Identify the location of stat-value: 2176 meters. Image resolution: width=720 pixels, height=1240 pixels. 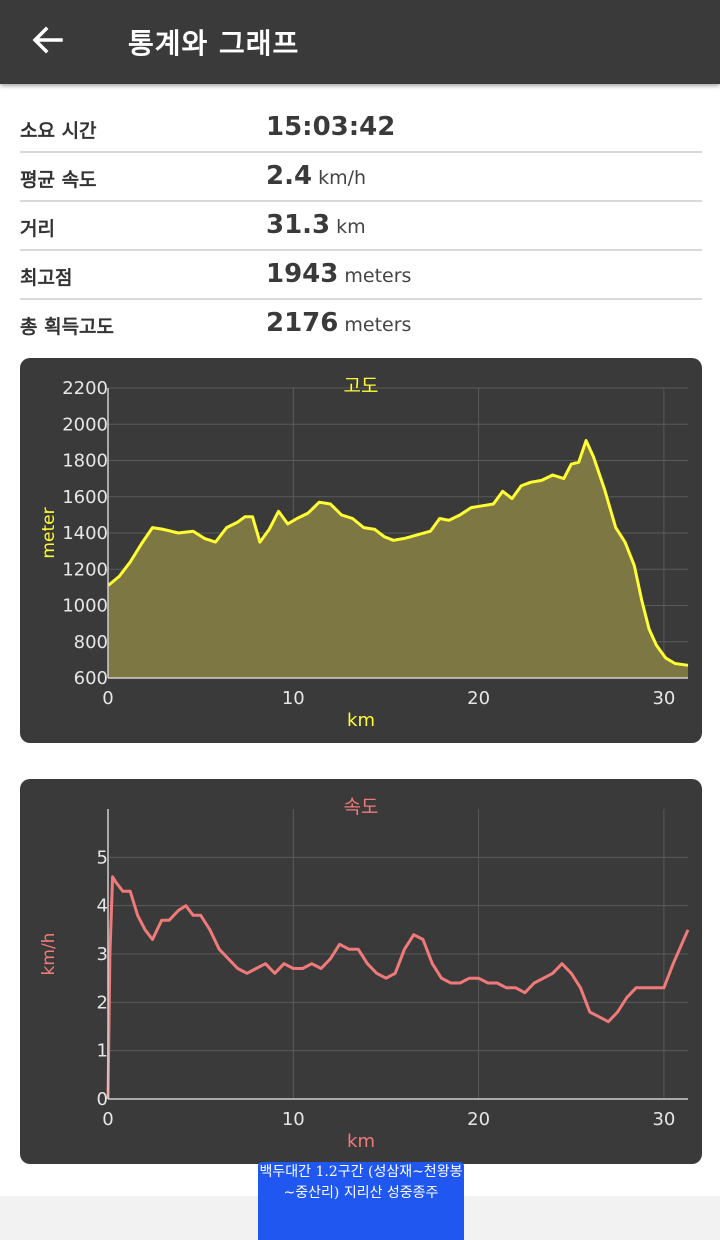
(338, 323).